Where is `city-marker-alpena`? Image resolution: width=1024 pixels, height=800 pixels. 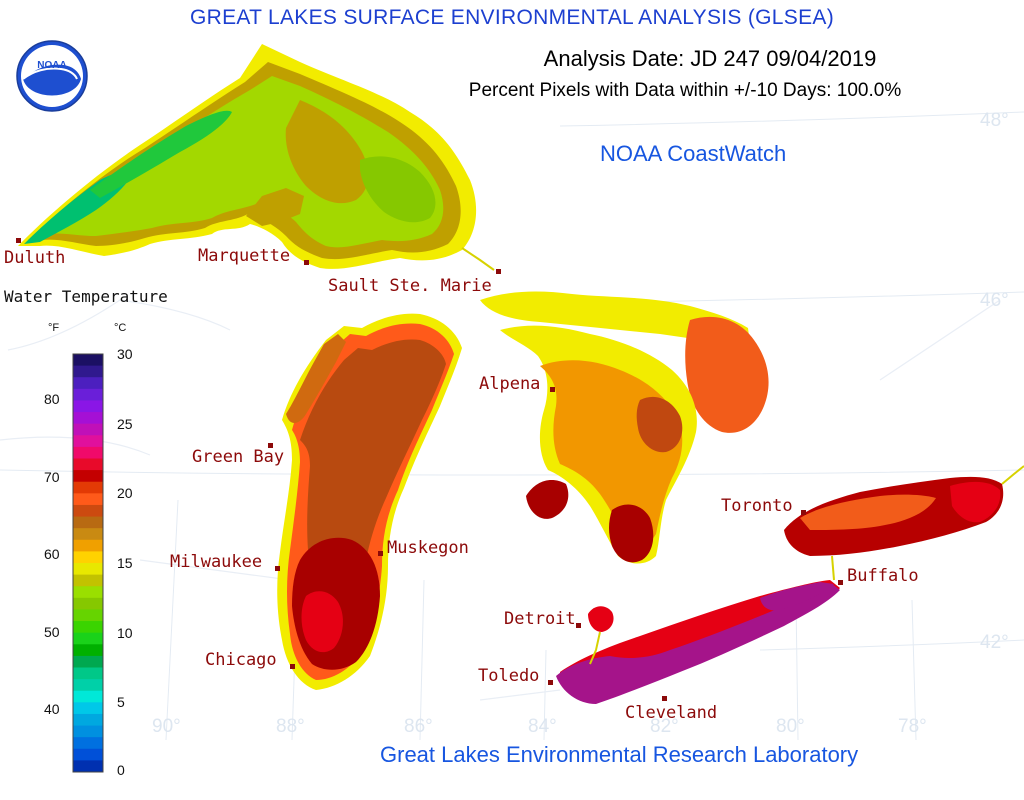 city-marker-alpena is located at coordinates (552, 389).